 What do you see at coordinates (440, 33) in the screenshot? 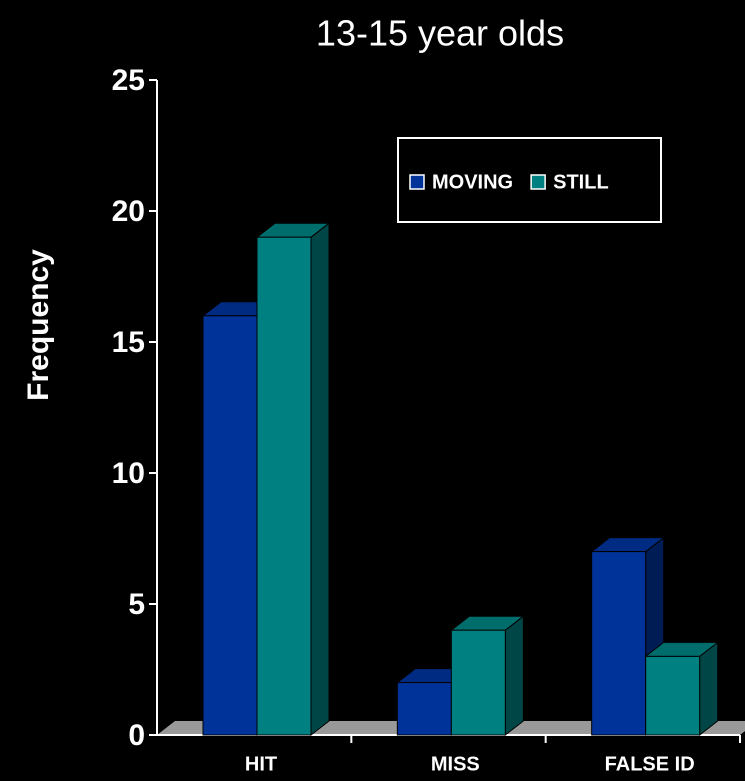
I see `chart-title: 13-15 year olds` at bounding box center [440, 33].